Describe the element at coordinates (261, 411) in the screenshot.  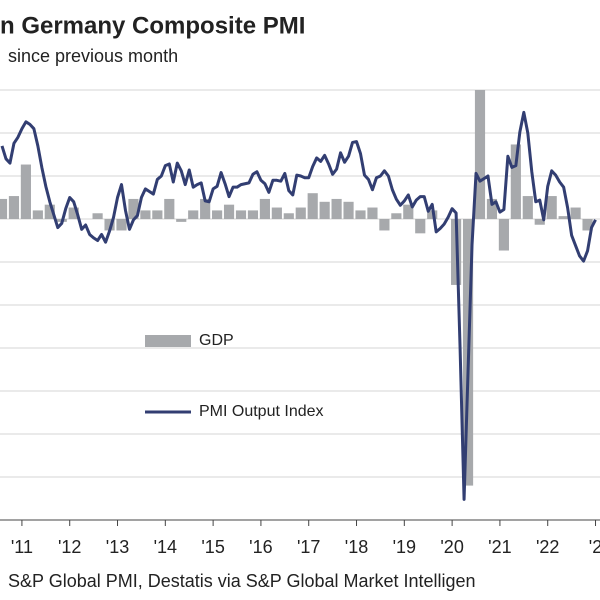
I see `legend-label: PMI Output Index` at that location.